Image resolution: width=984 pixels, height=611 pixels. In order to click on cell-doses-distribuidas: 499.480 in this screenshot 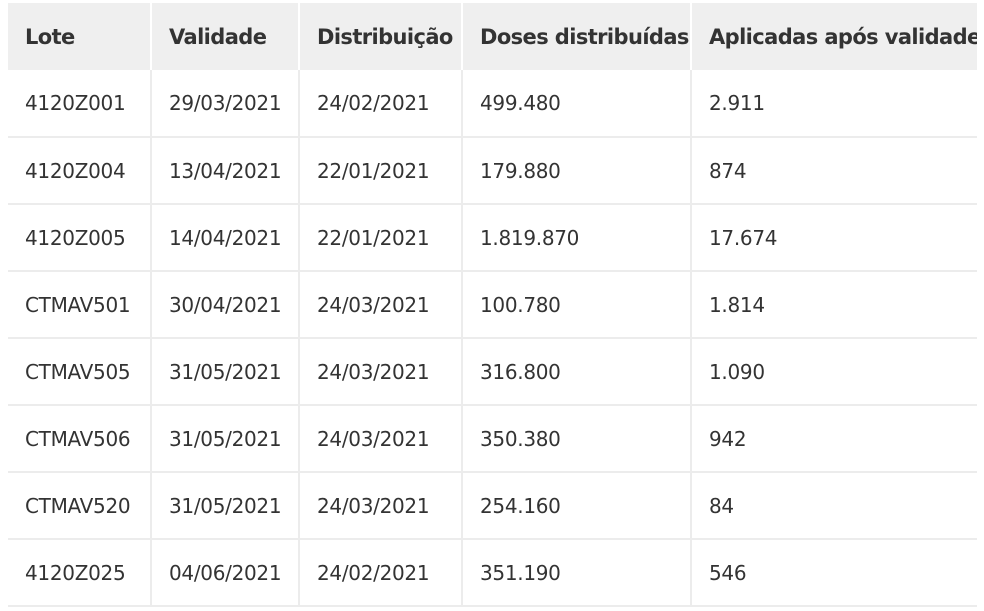, I will do `click(577, 104)`.